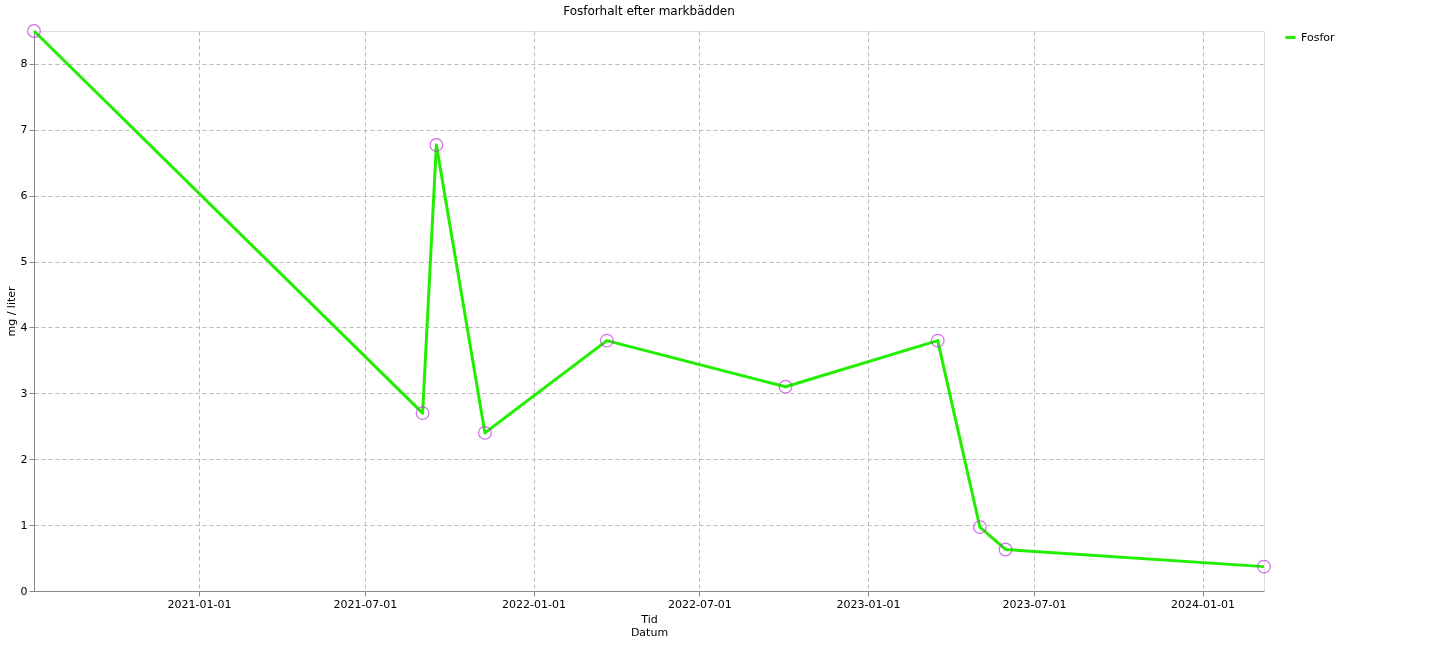  What do you see at coordinates (24, 459) in the screenshot?
I see `y-tick-label: 2` at bounding box center [24, 459].